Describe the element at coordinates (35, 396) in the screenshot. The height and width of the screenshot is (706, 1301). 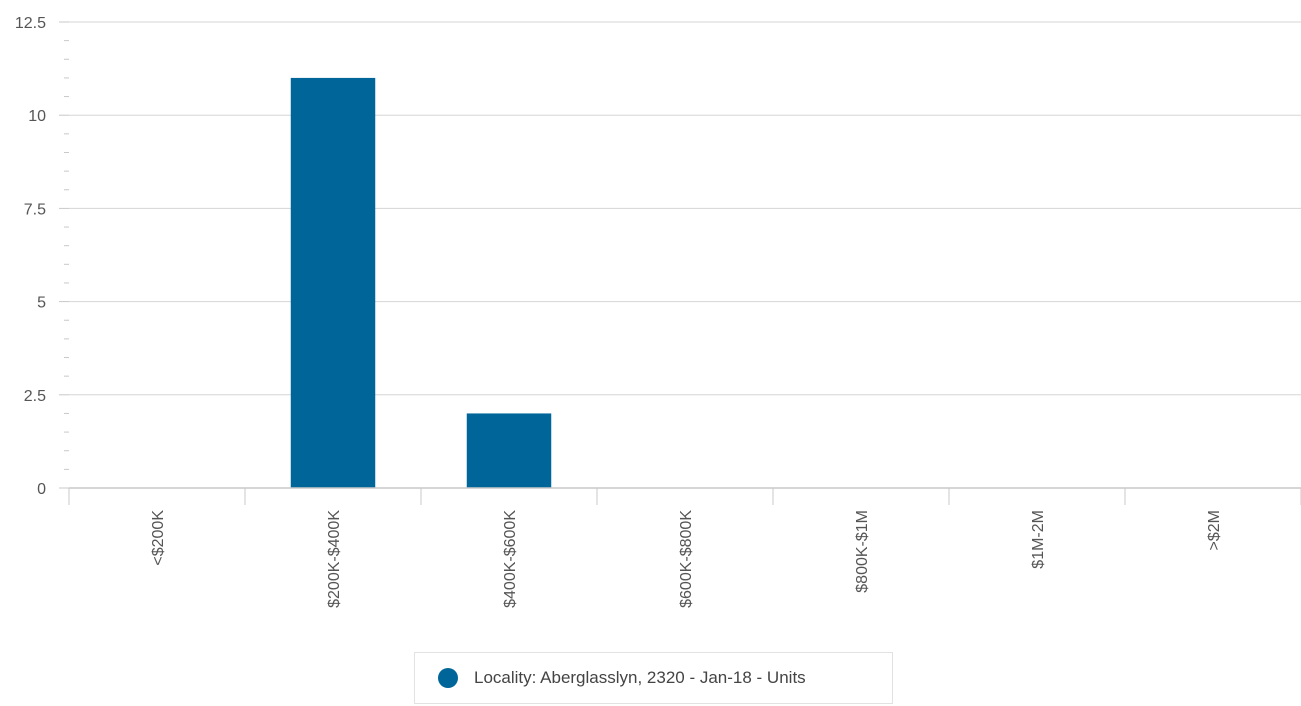
I see `y-tick-label: 2.5` at that location.